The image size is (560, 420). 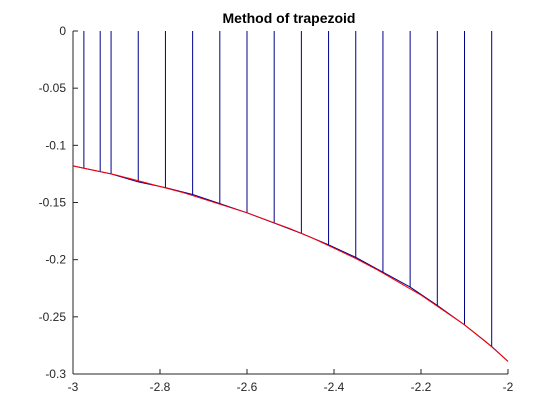 What do you see at coordinates (289, 18) in the screenshot?
I see `chart-title: Method of trapezoid` at bounding box center [289, 18].